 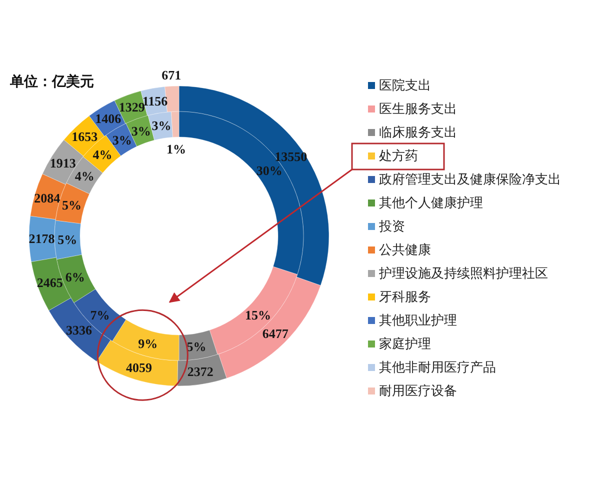 What do you see at coordinates (431, 203) in the screenshot?
I see `legend-label: 其他个人健康护理` at bounding box center [431, 203].